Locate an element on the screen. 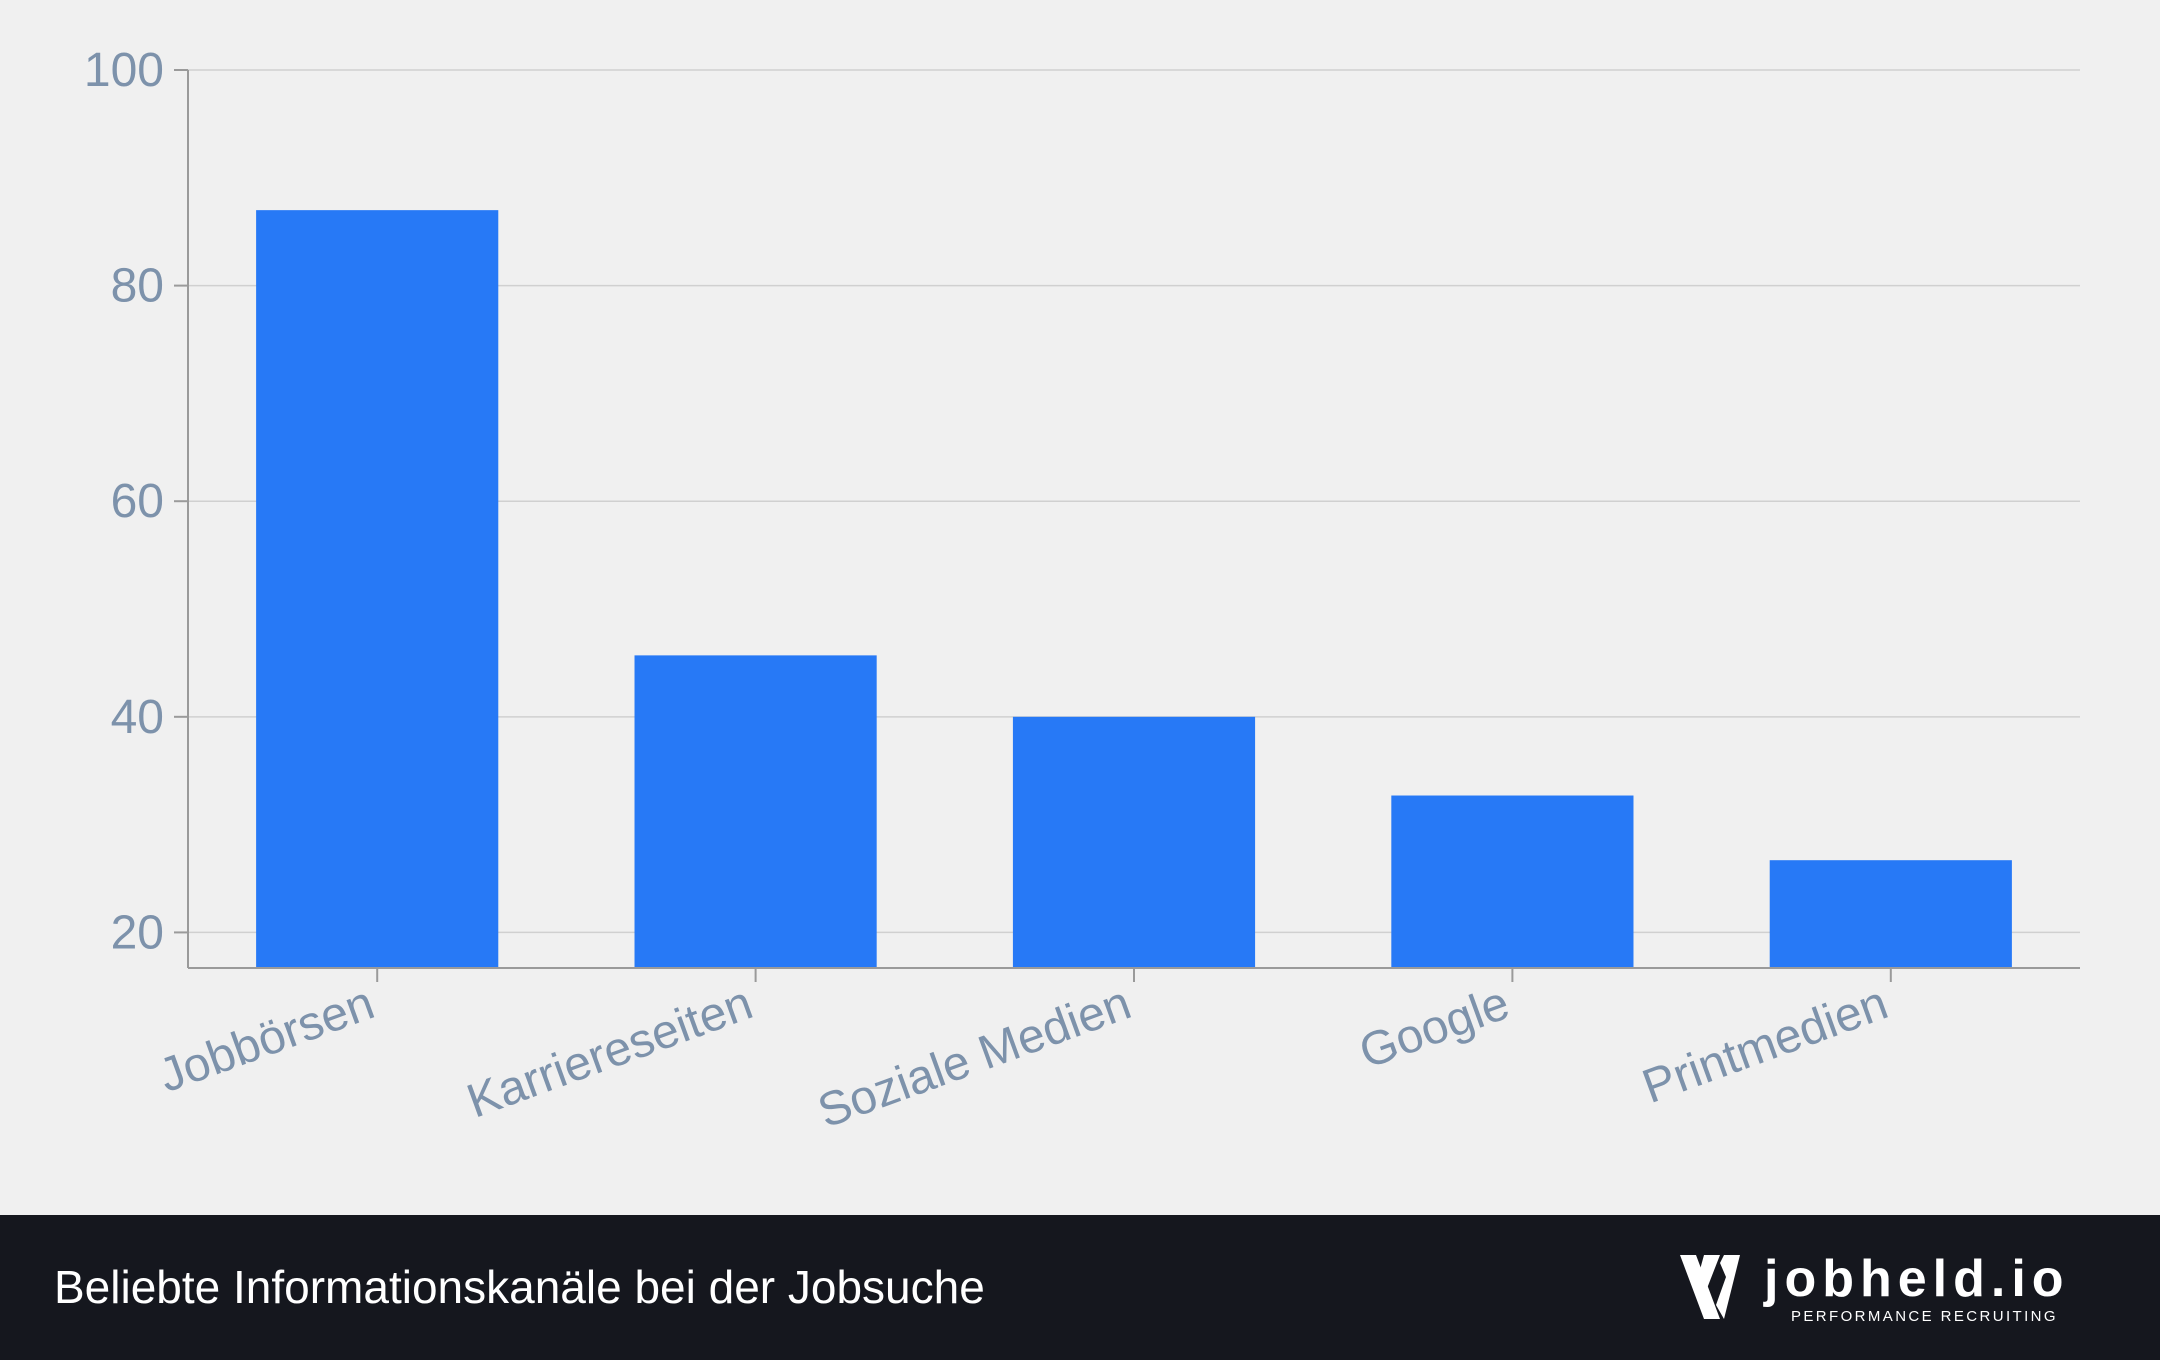  jobheld-logo: jobheld.io PERFORMANCE RECRUITING is located at coordinates (1890, 1291).